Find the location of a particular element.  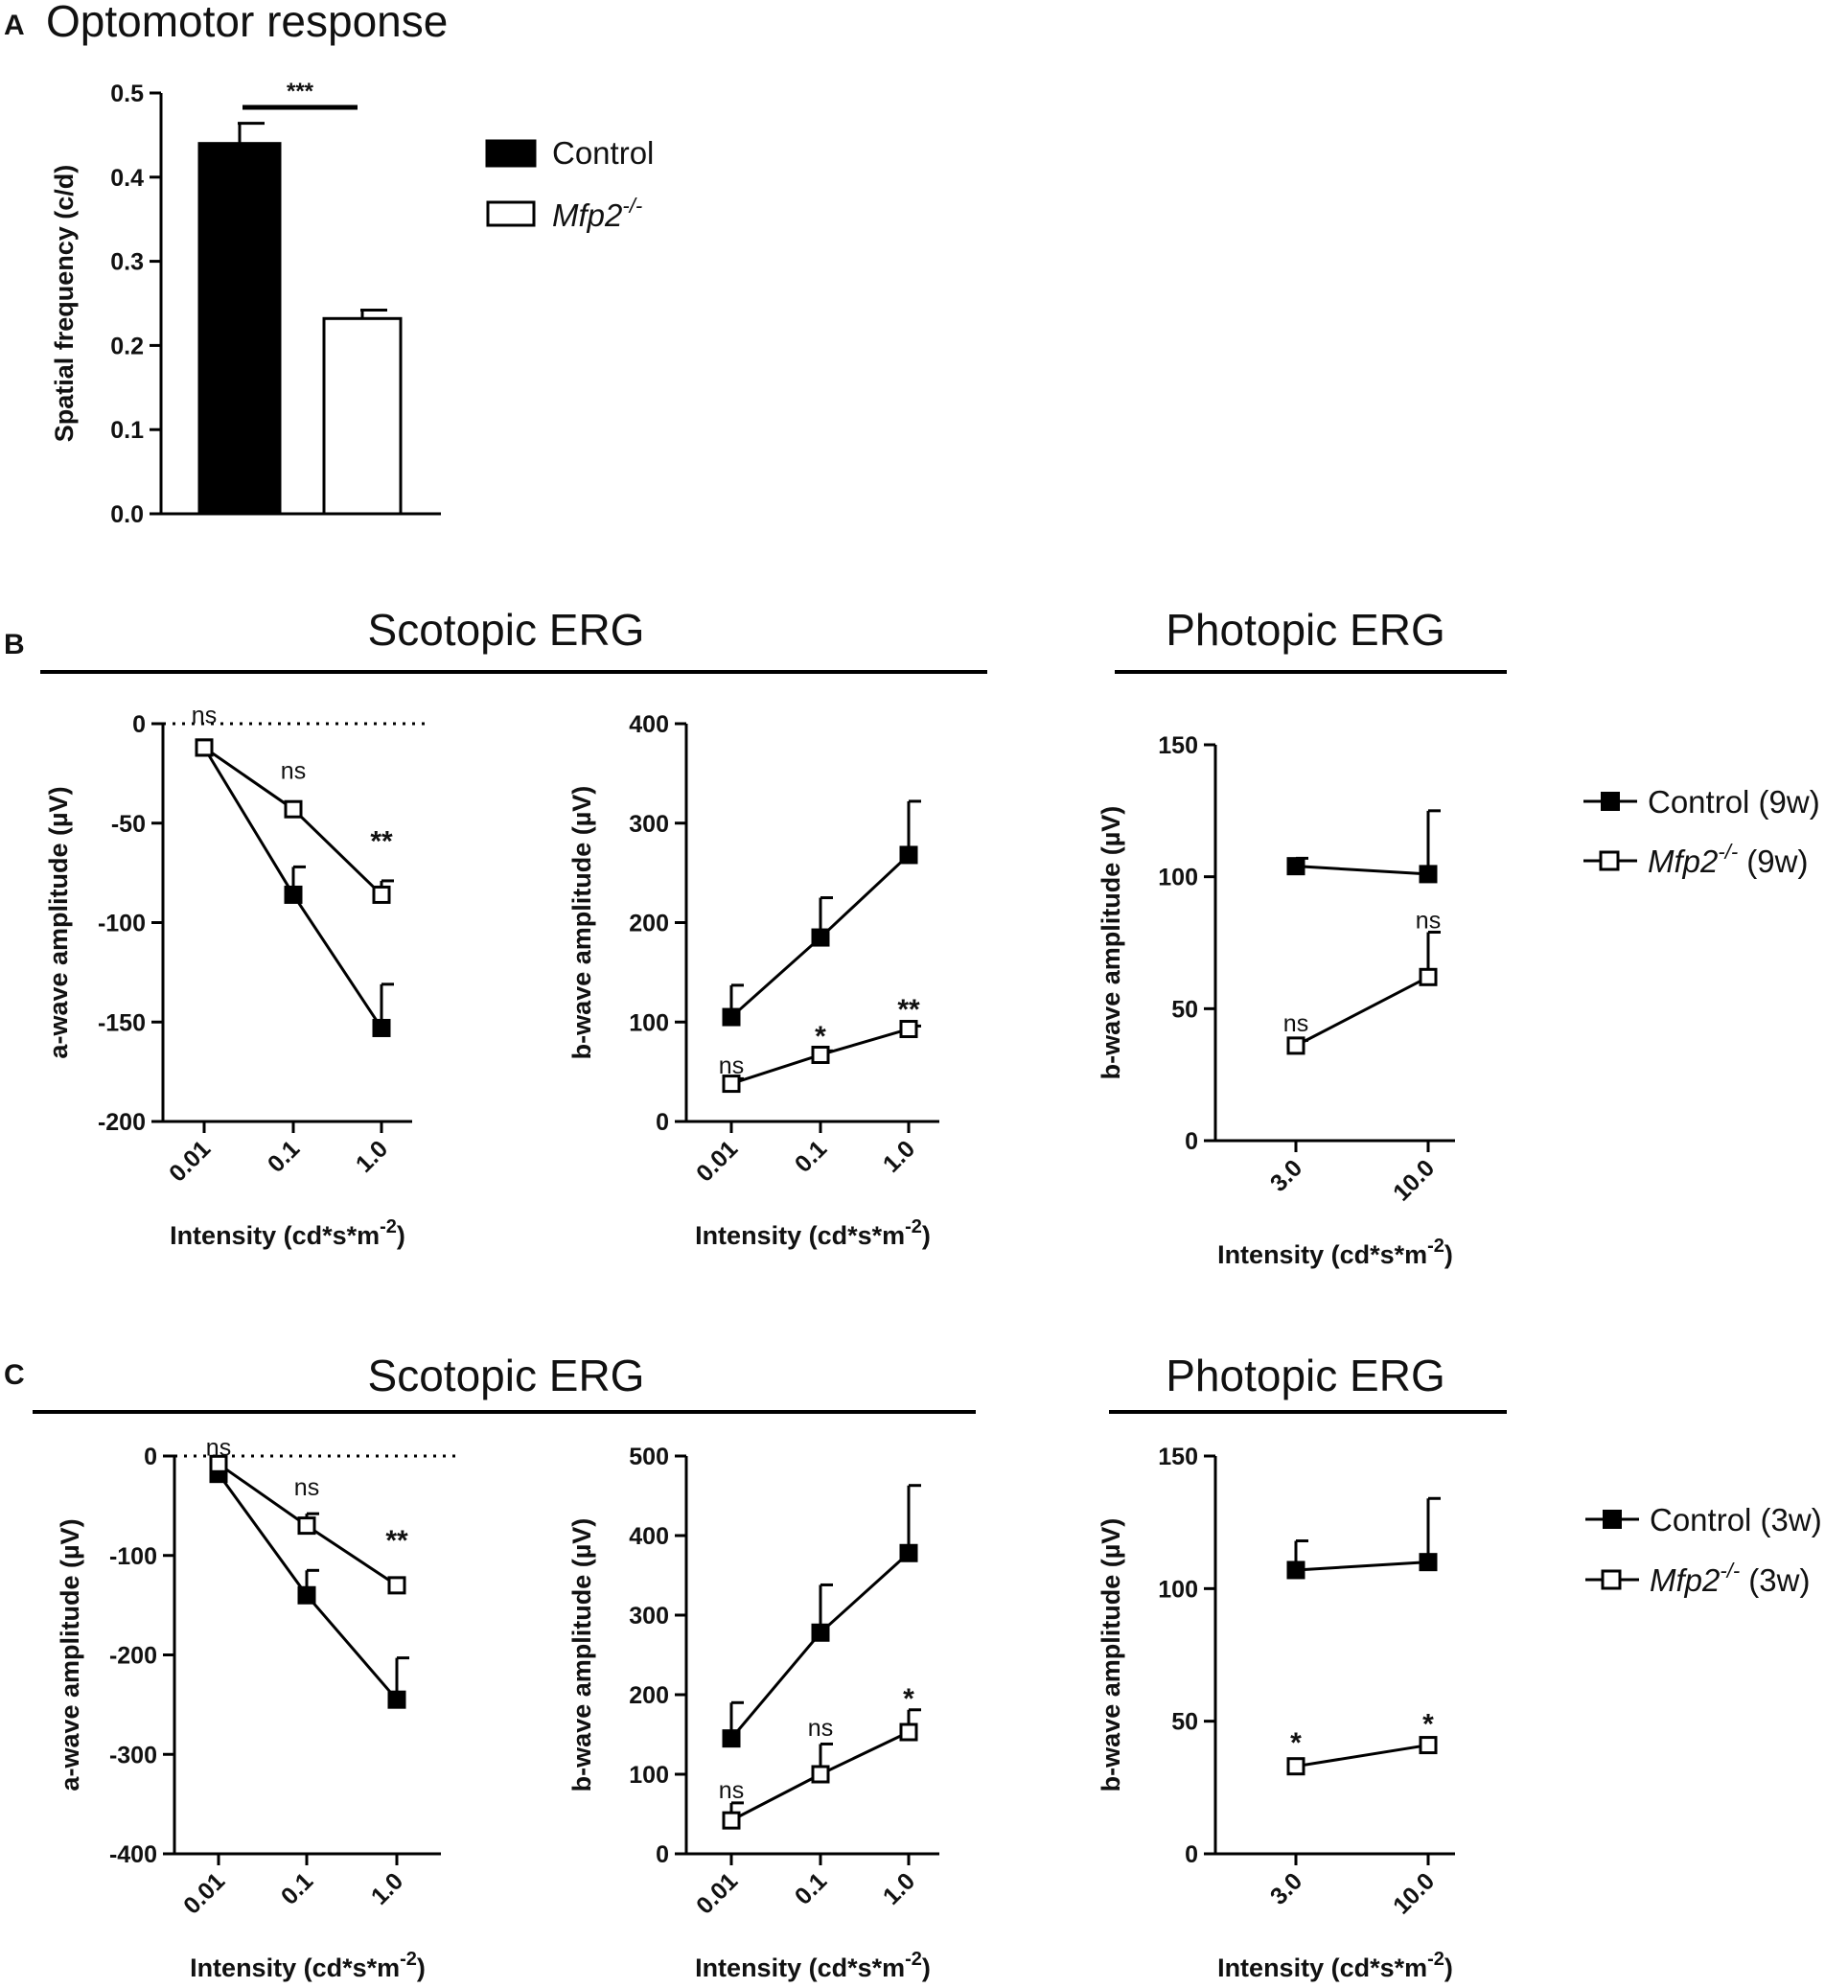

b3-mfp2-marker is located at coordinates (1295, 1045).